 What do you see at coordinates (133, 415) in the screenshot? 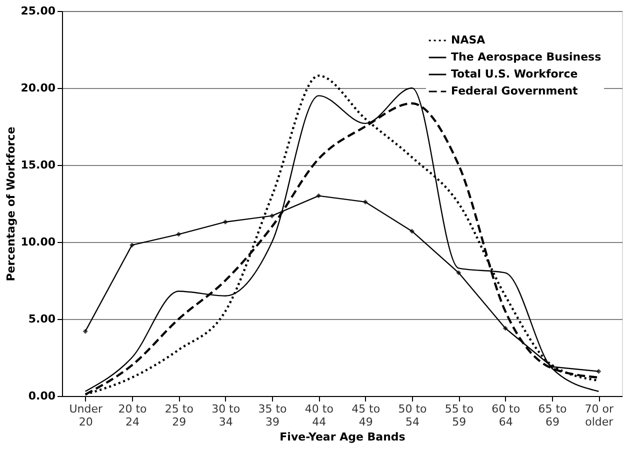
I see `x-tick-label: 20 to 24` at bounding box center [133, 415].